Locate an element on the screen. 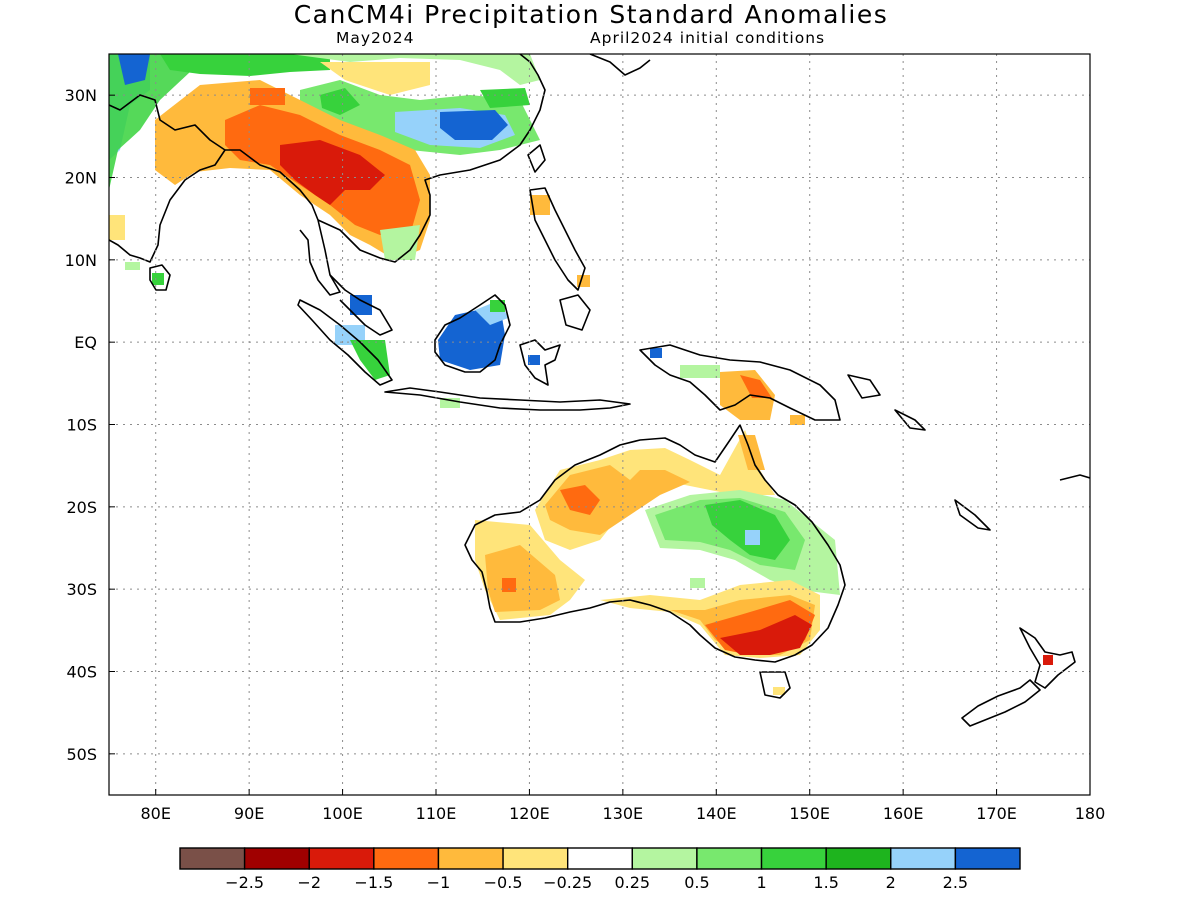 This screenshot has width=1200, height=900. colorbar-label: 1.5 is located at coordinates (825, 882).